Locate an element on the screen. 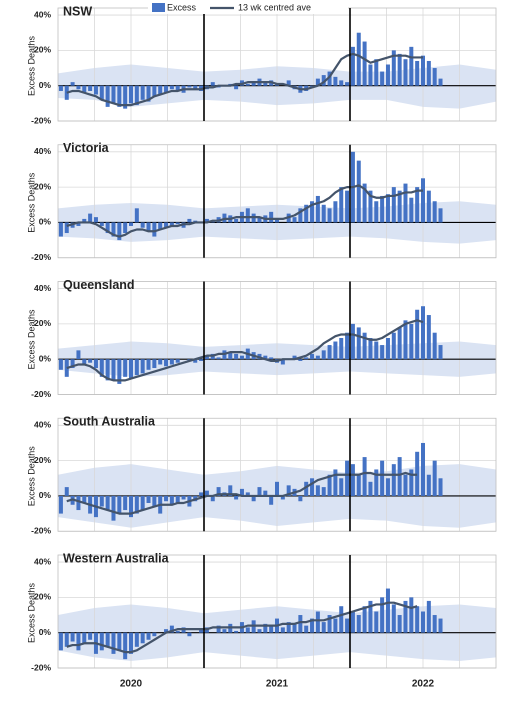 This screenshot has width=519, height=703. panel-title: Queensland is located at coordinates (99, 285).